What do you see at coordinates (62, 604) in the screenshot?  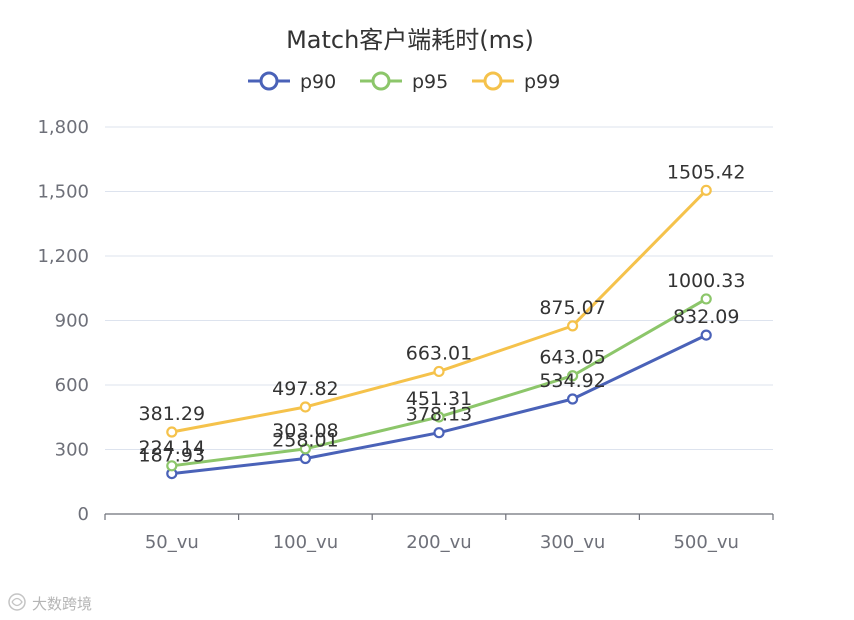 I see `watermark-text: 大数跨境` at bounding box center [62, 604].